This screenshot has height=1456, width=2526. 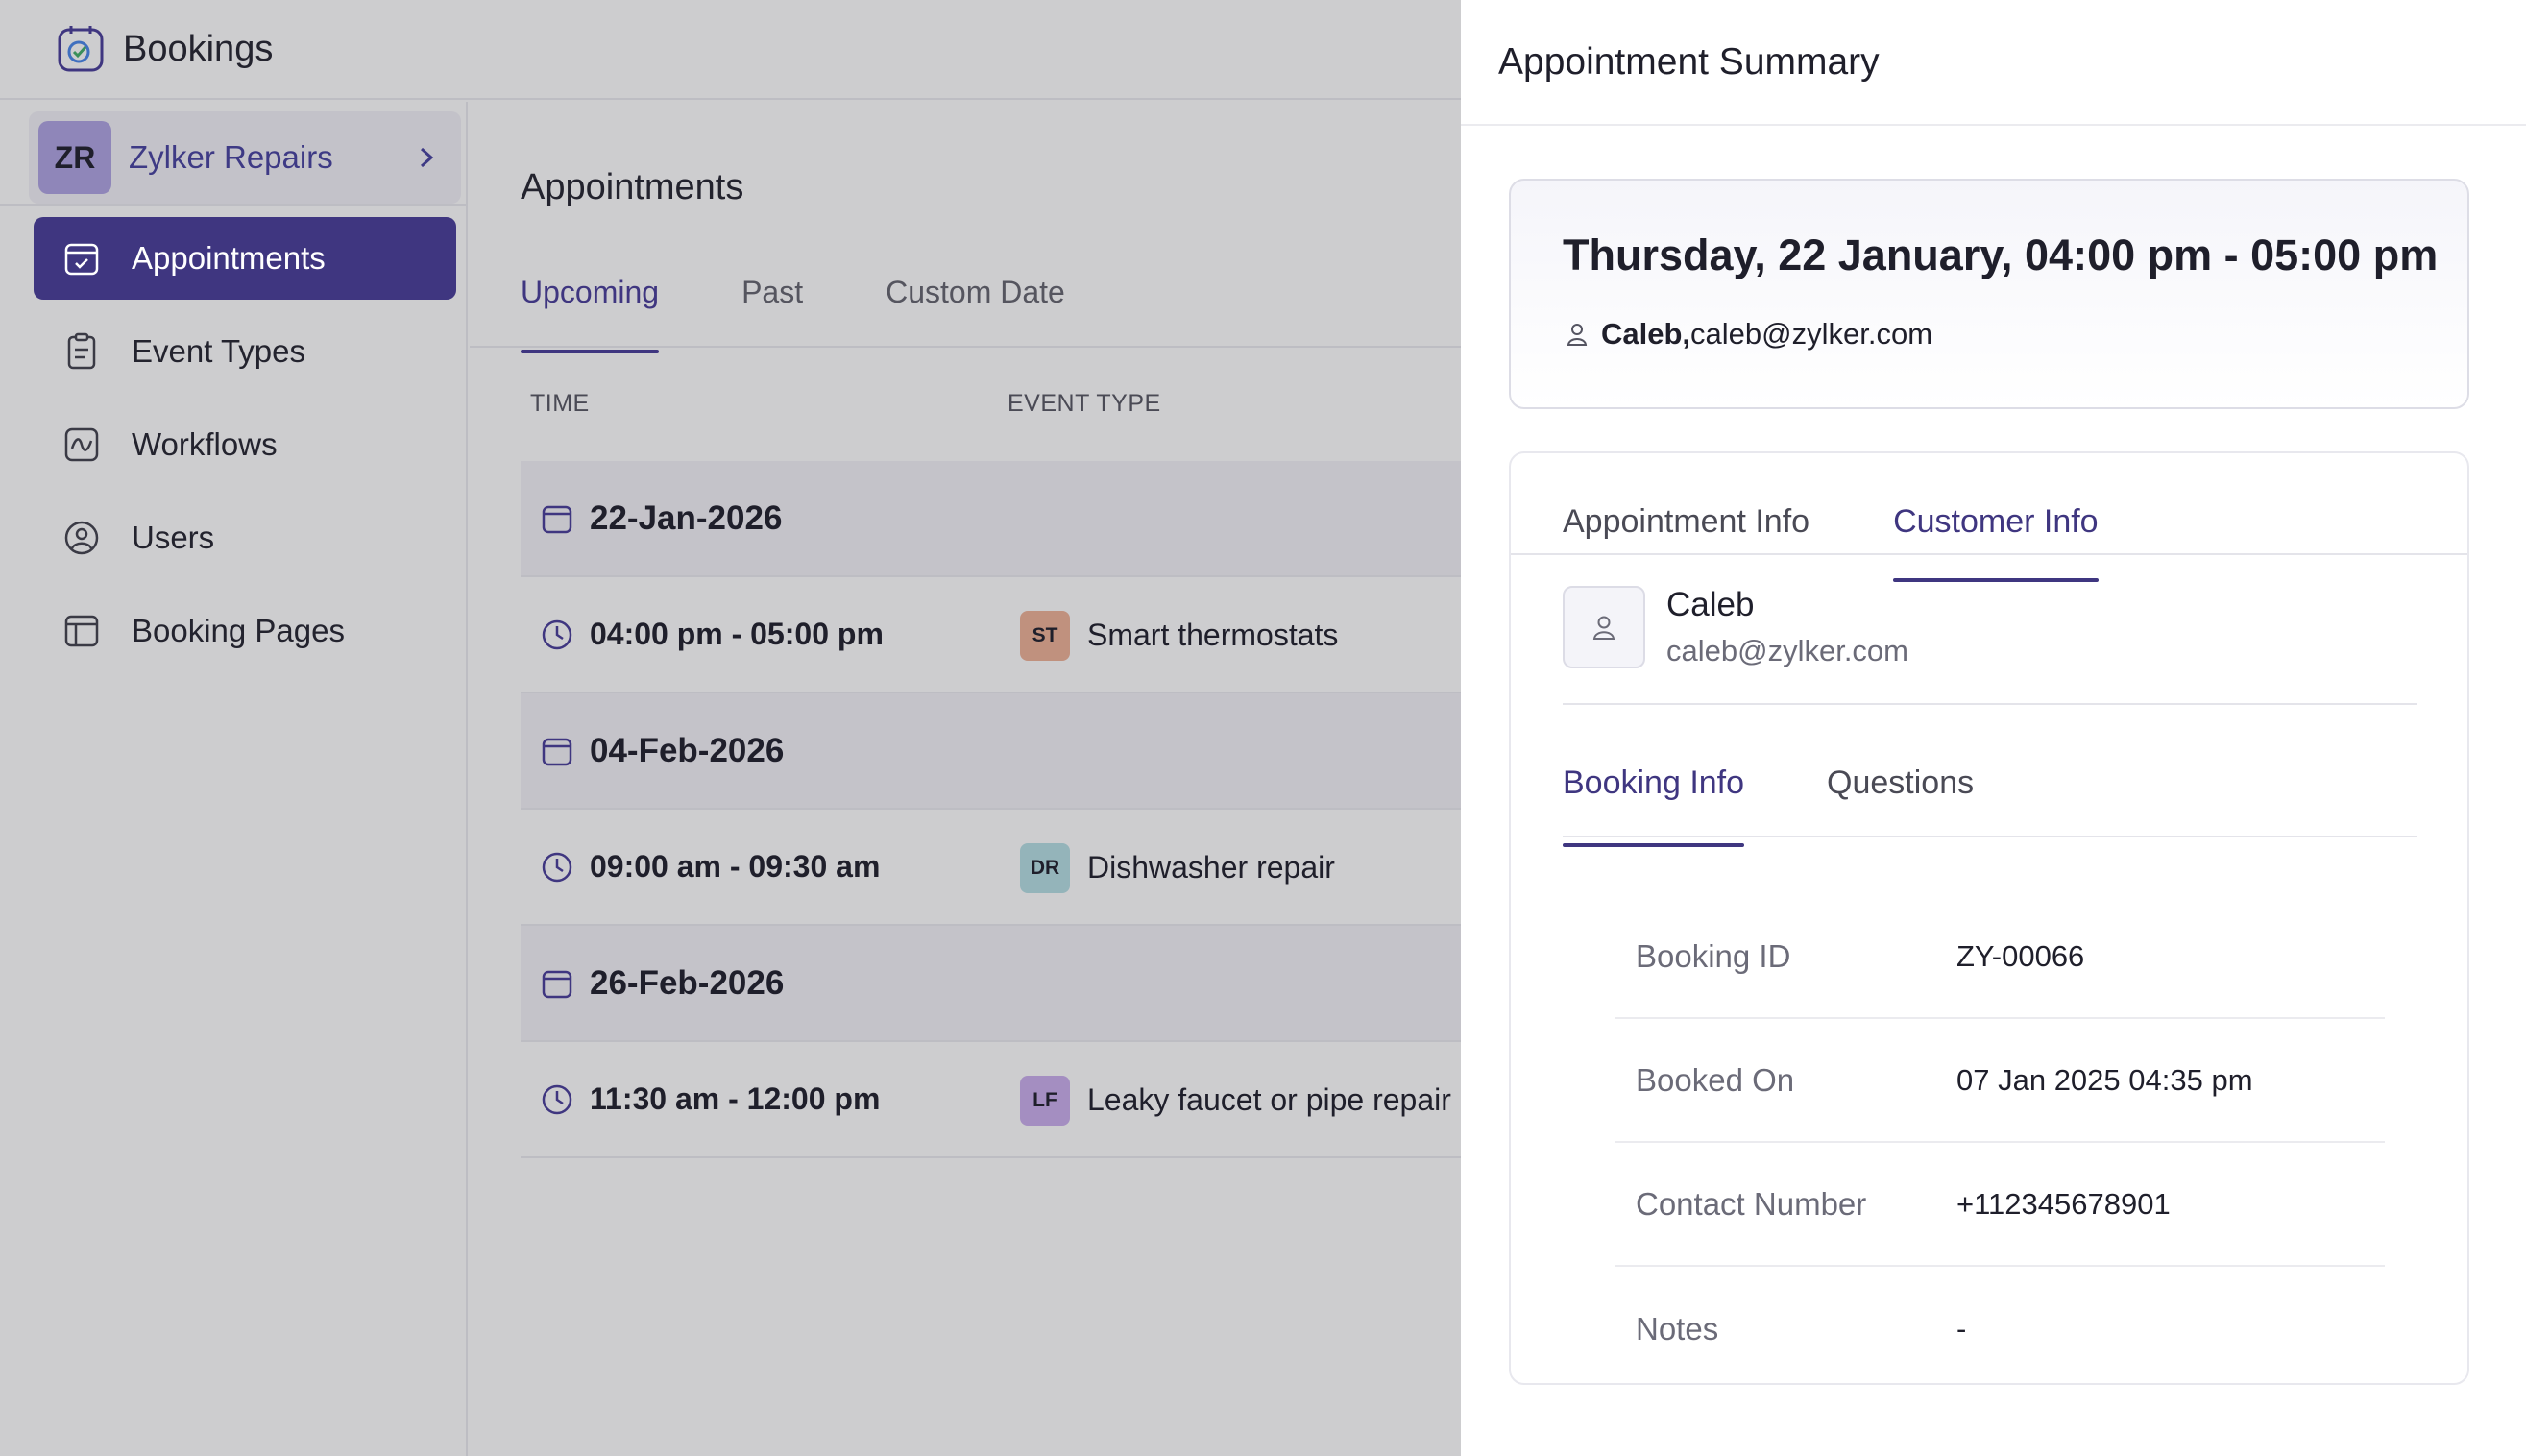 I want to click on detail-row: Notes -, so click(x=2000, y=1325).